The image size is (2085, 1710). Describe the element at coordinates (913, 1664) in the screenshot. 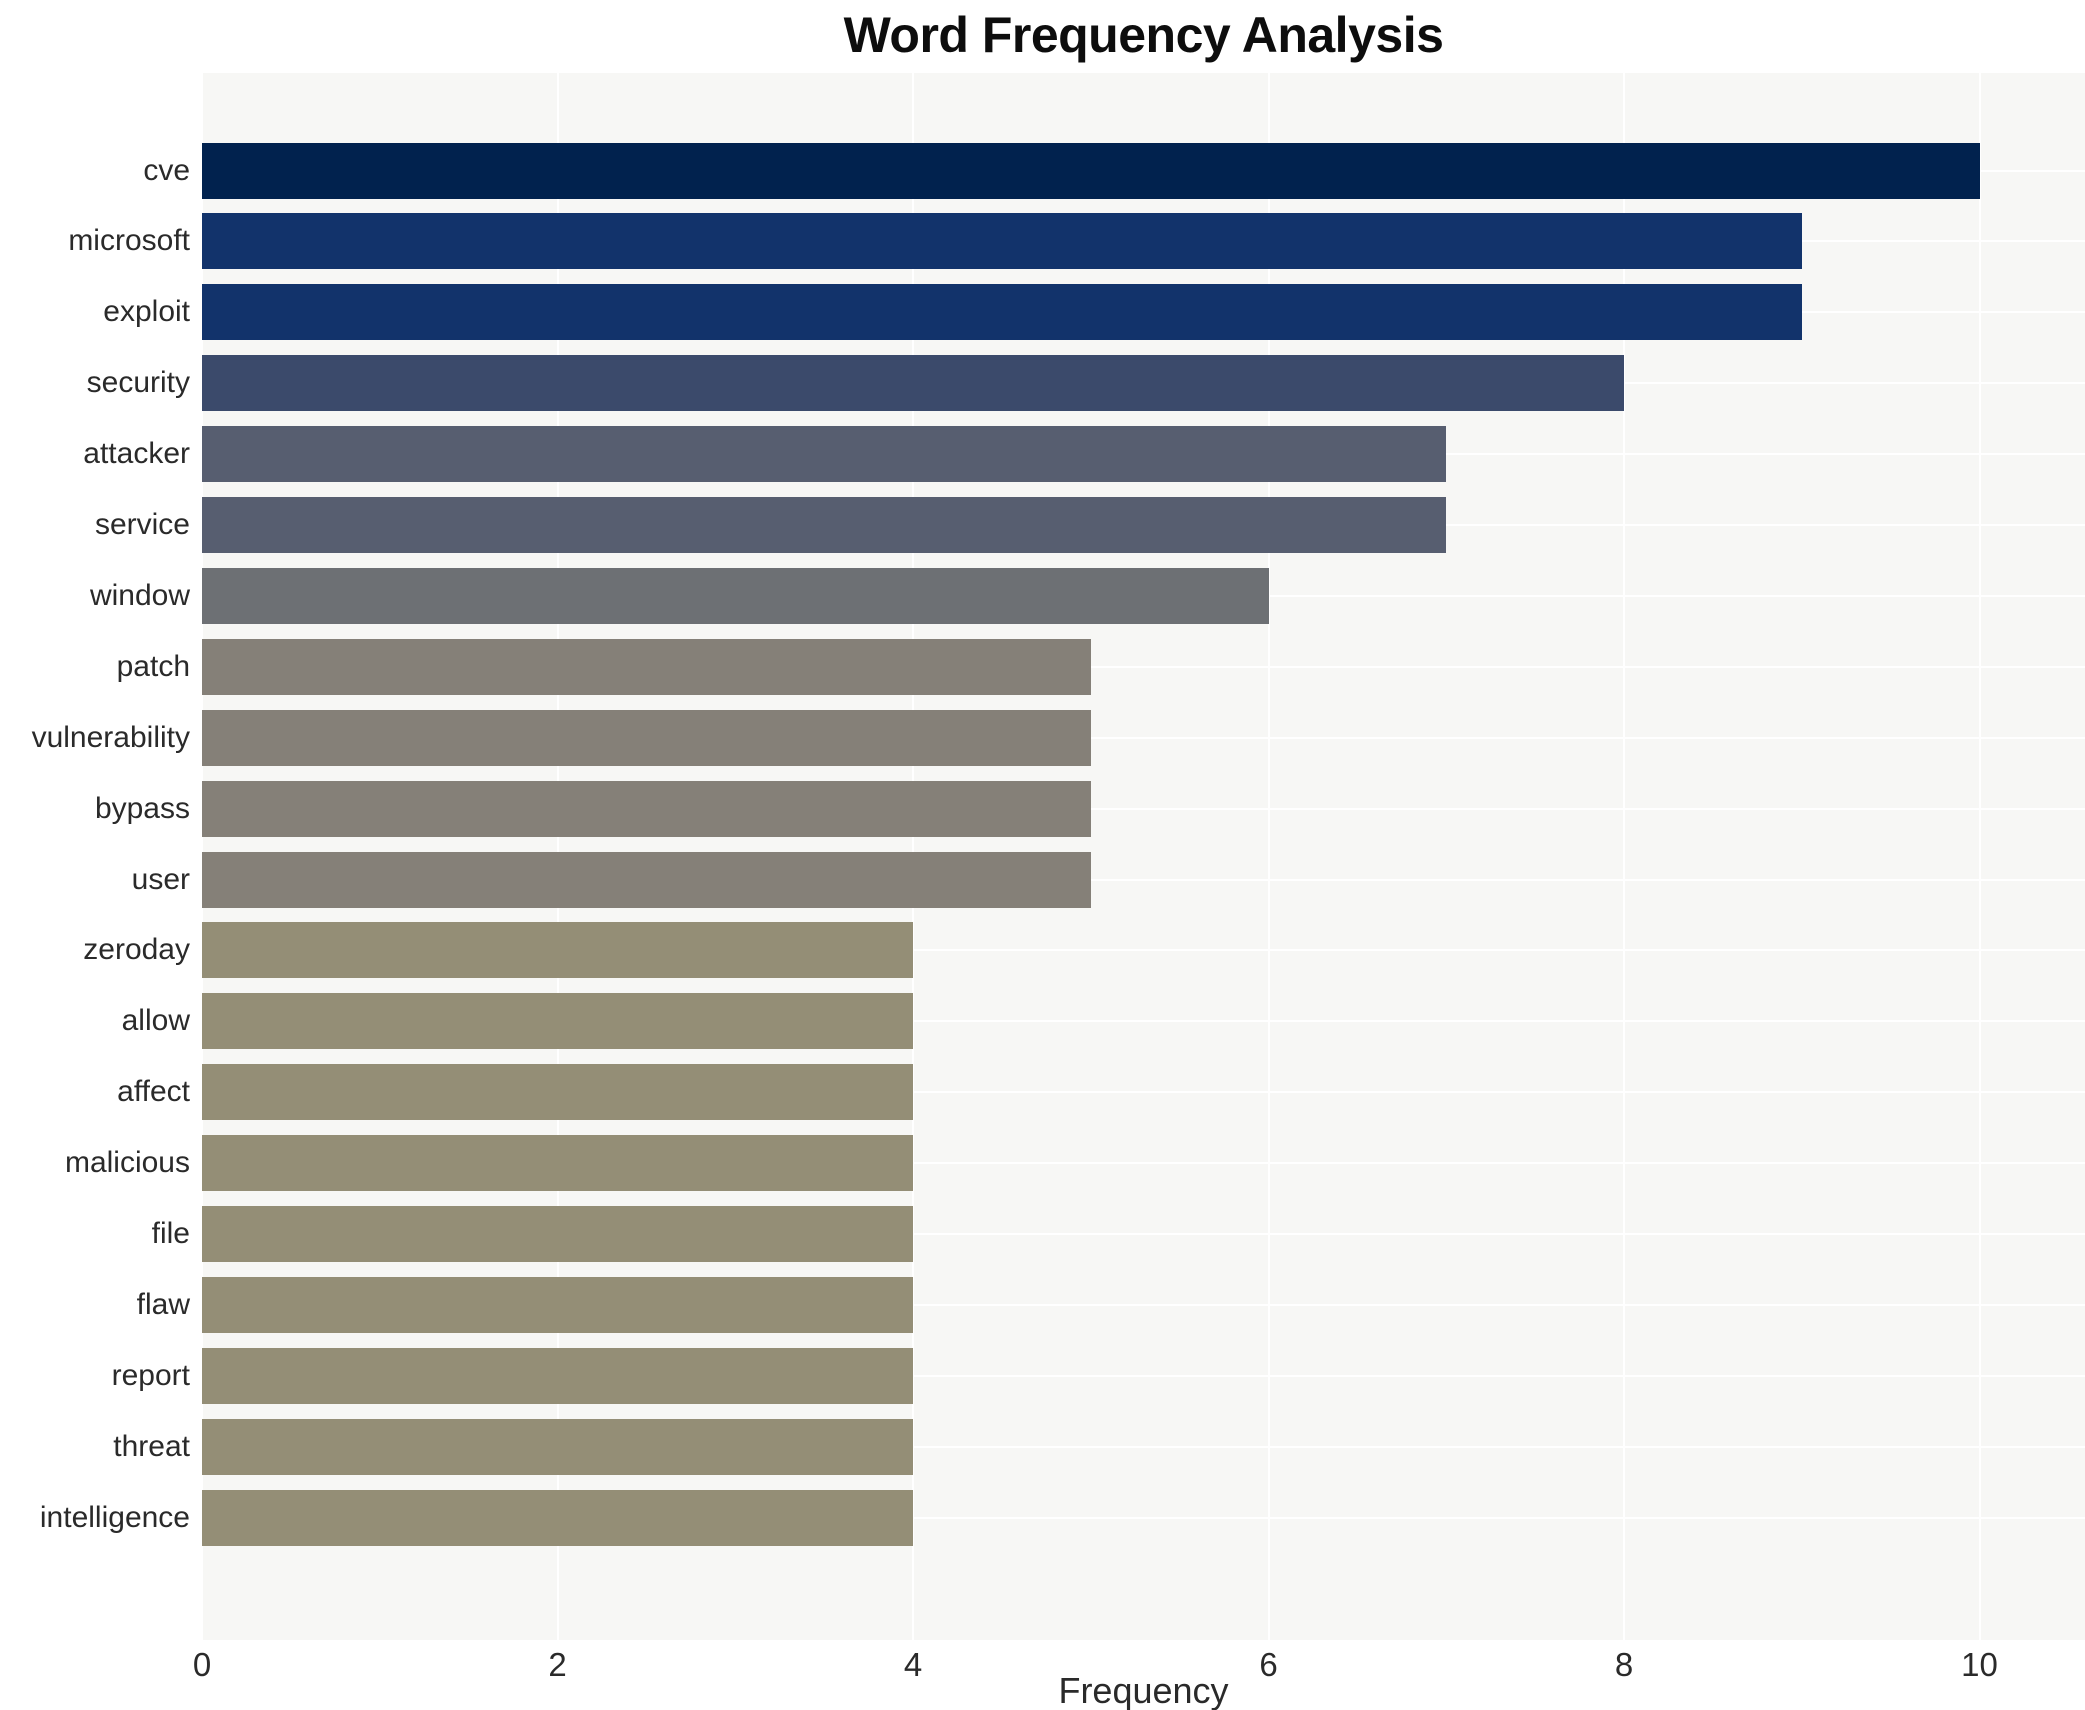

I see `x-tick-label-4: 4` at that location.